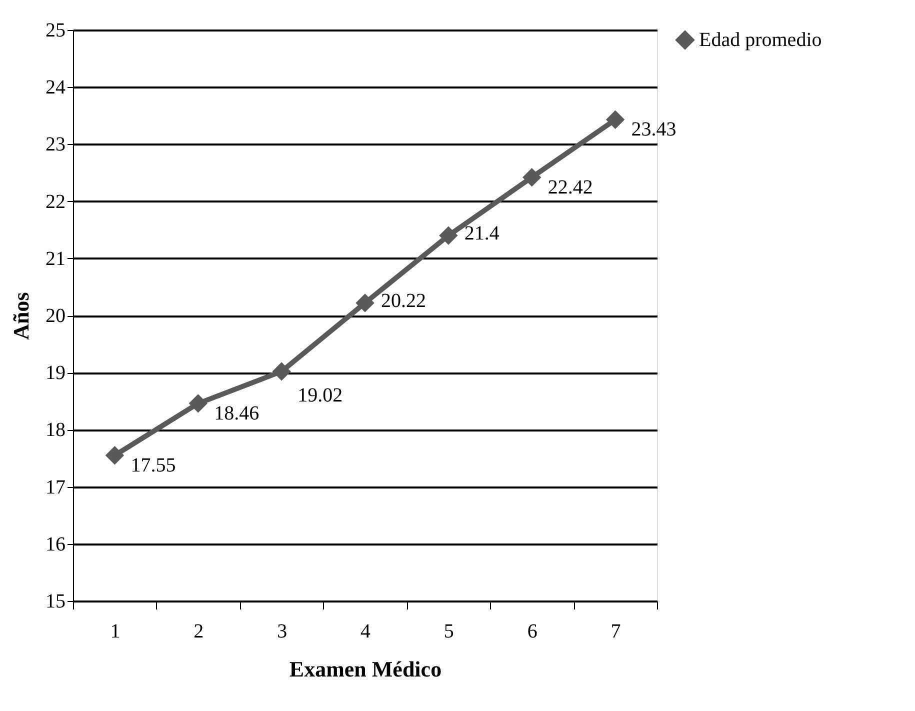  What do you see at coordinates (56, 430) in the screenshot?
I see `y-tick-label: 18` at bounding box center [56, 430].